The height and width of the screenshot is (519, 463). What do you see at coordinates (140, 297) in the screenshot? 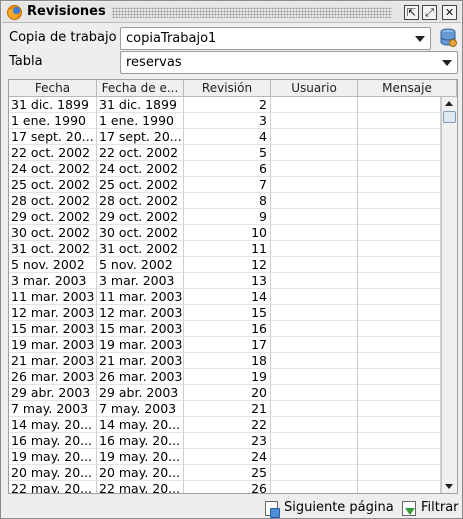
I see `cell-fecha-efectiva: 11 mar. 2003` at bounding box center [140, 297].